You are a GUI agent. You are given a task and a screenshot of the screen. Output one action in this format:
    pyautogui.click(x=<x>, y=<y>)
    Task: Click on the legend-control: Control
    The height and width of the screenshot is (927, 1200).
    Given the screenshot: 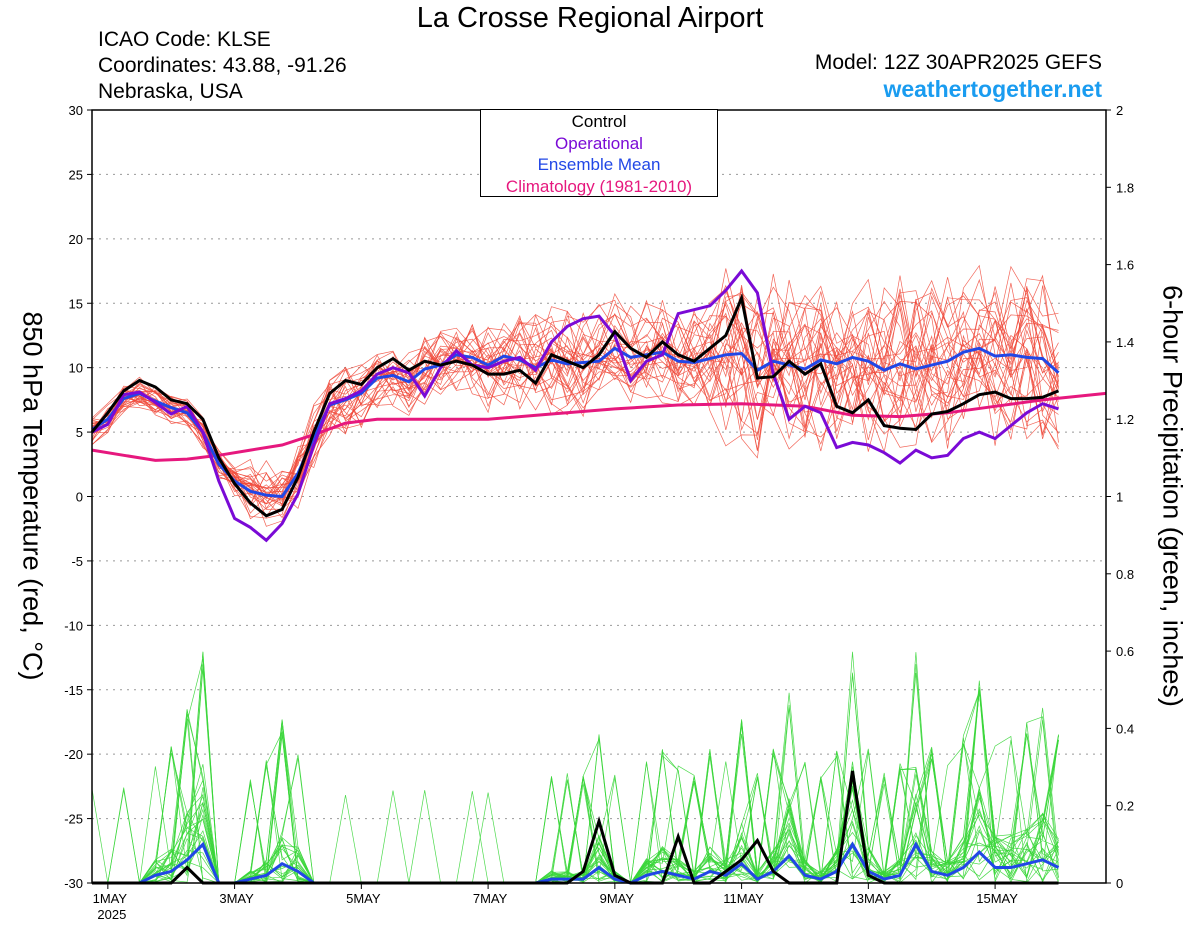 What is the action you would take?
    pyautogui.click(x=599, y=121)
    